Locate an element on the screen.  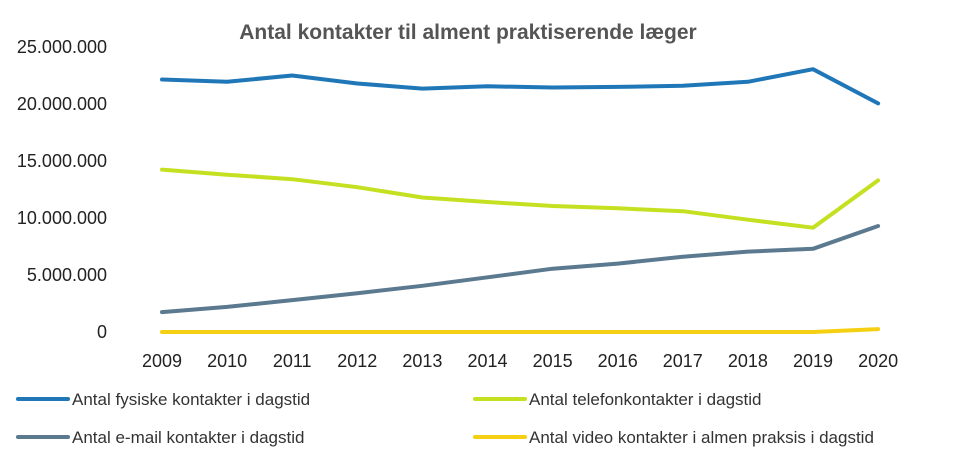
y-tick-label: 5.000.000 is located at coordinates (67, 275).